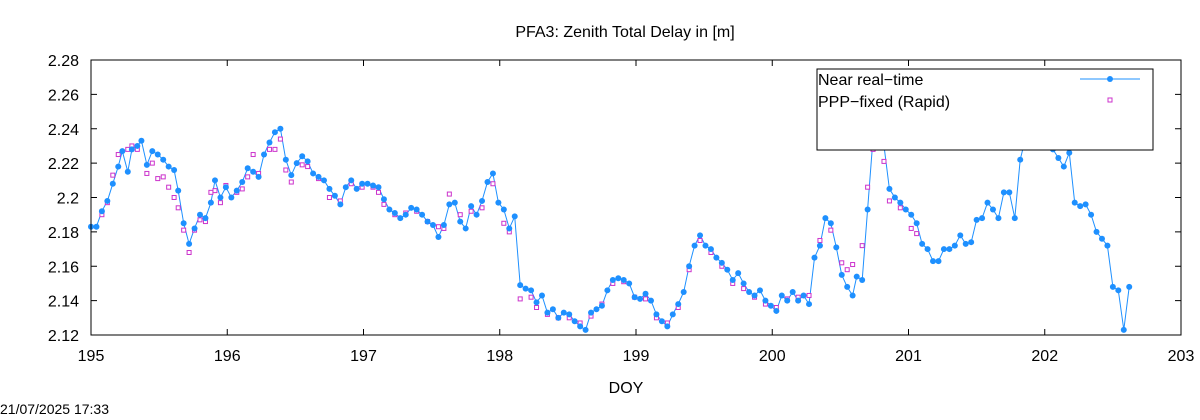 The height and width of the screenshot is (420, 1200). I want to click on y-tick-label: 2.26, so click(63, 95).